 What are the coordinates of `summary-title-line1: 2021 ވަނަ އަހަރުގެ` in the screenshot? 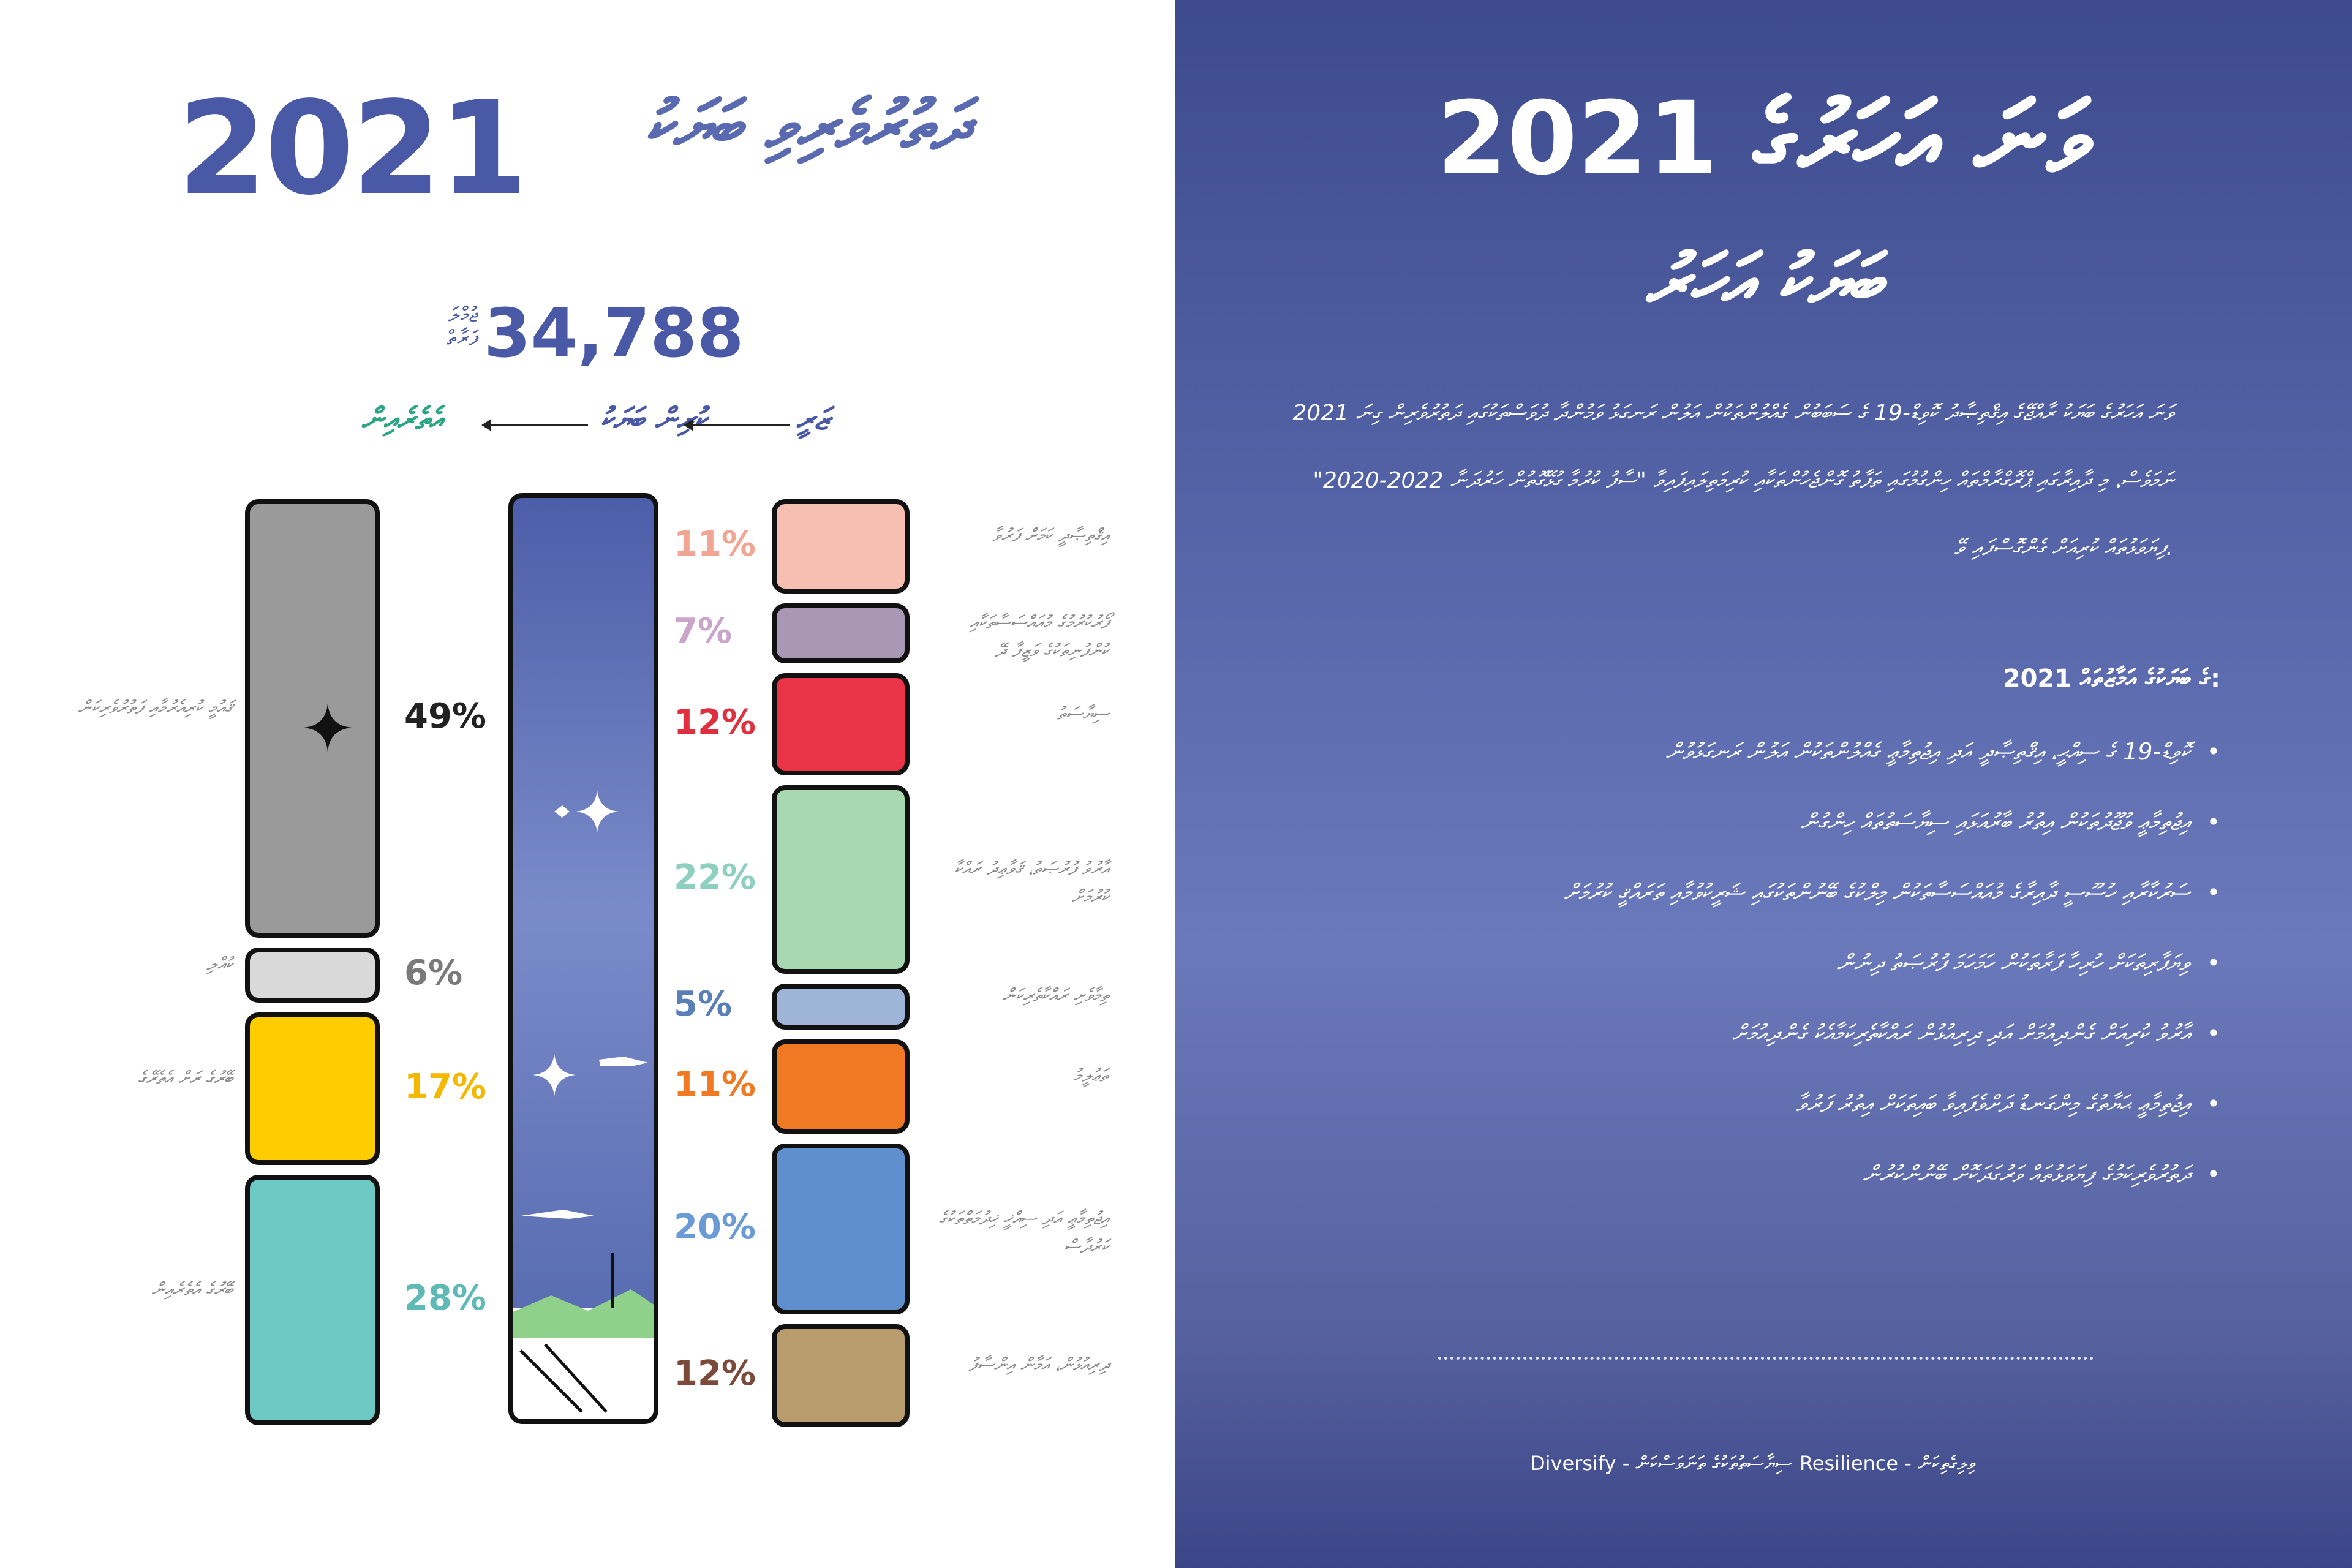 It's located at (1763, 138).